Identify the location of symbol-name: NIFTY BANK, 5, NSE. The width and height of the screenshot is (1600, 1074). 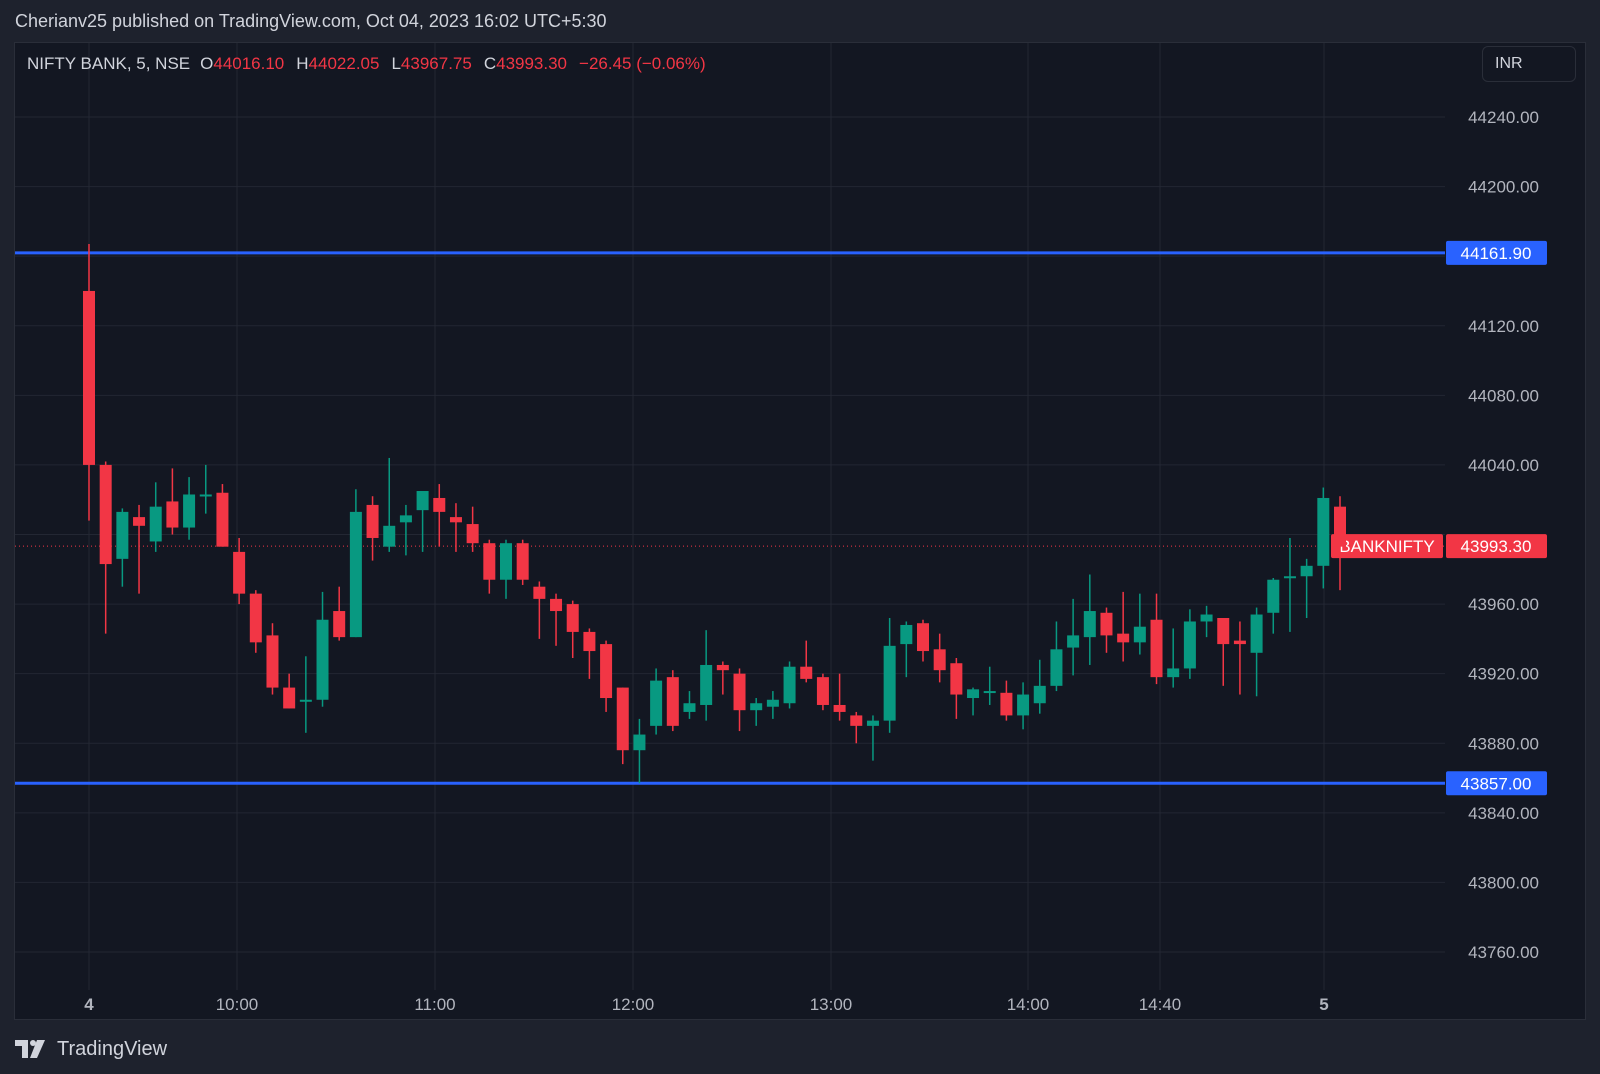
(109, 63).